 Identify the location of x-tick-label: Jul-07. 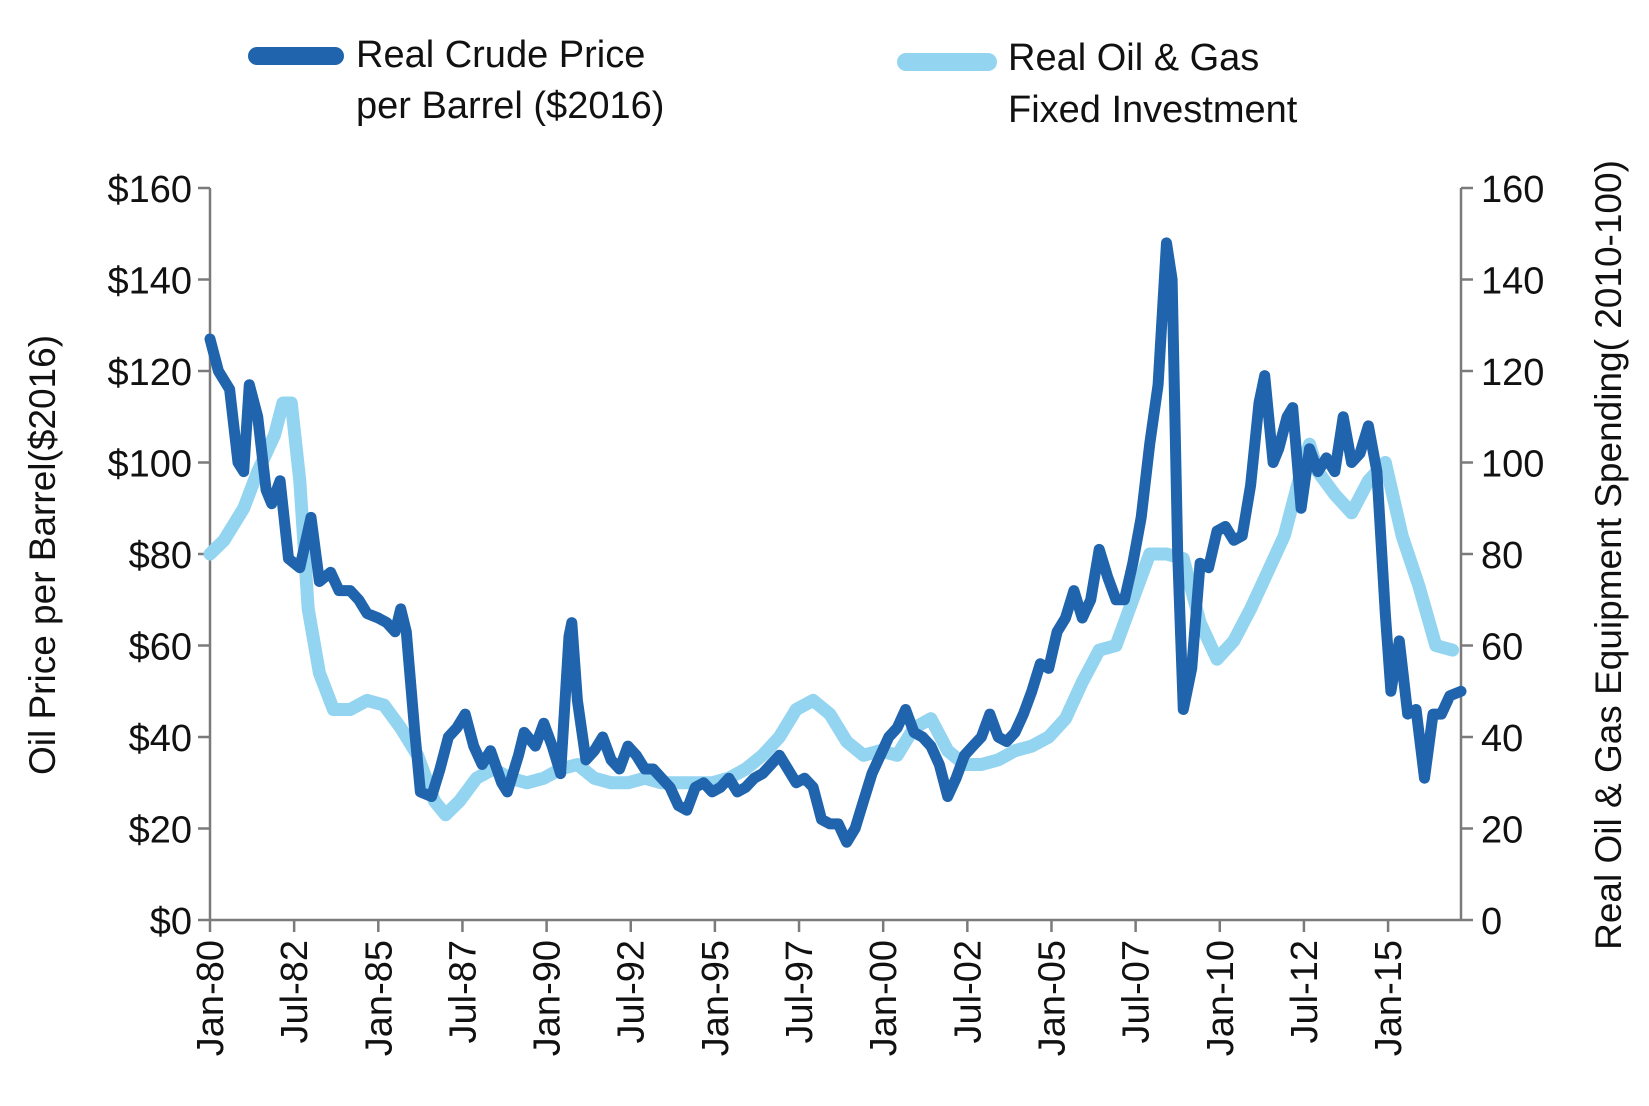
(1137, 992).